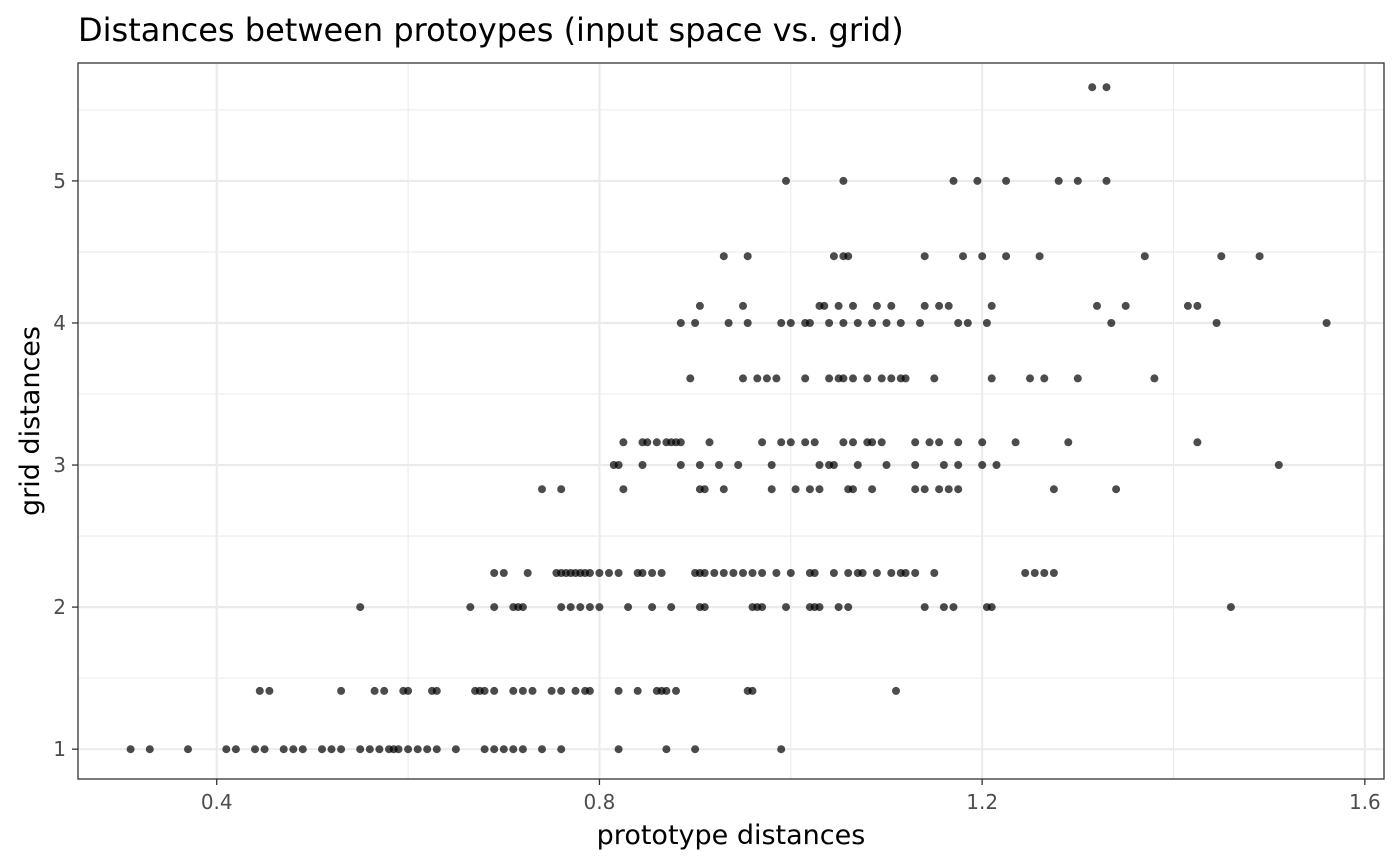  I want to click on y-tick-label: 2, so click(59, 607).